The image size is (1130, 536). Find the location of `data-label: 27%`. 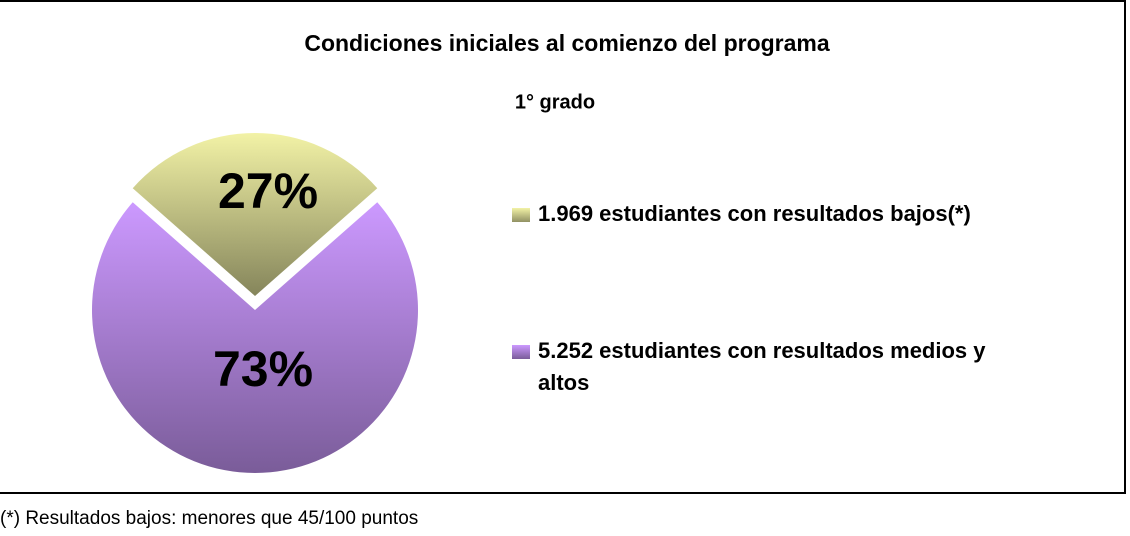

data-label: 27% is located at coordinates (268, 191).